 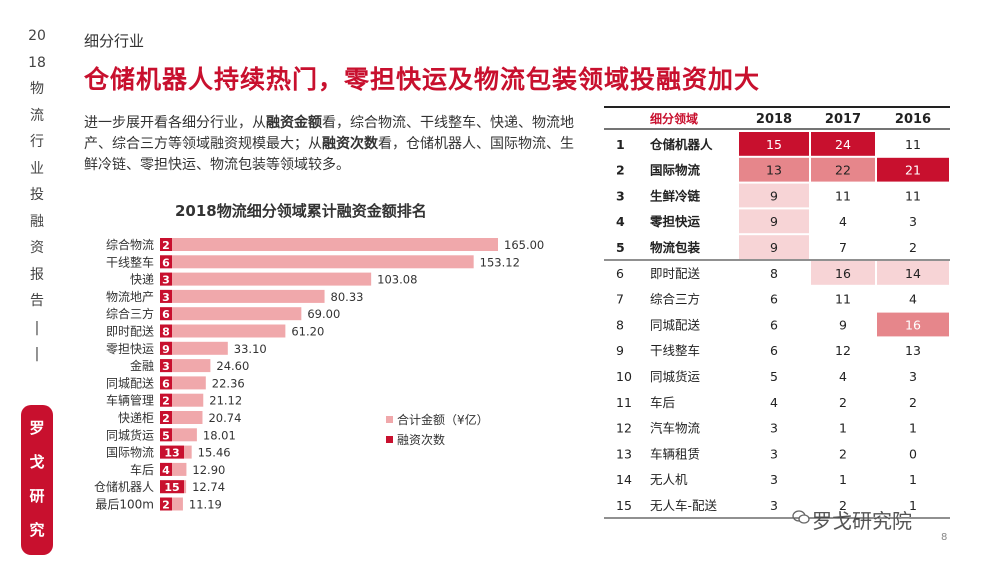 I want to click on table-header-cell: 2018, so click(x=774, y=119).